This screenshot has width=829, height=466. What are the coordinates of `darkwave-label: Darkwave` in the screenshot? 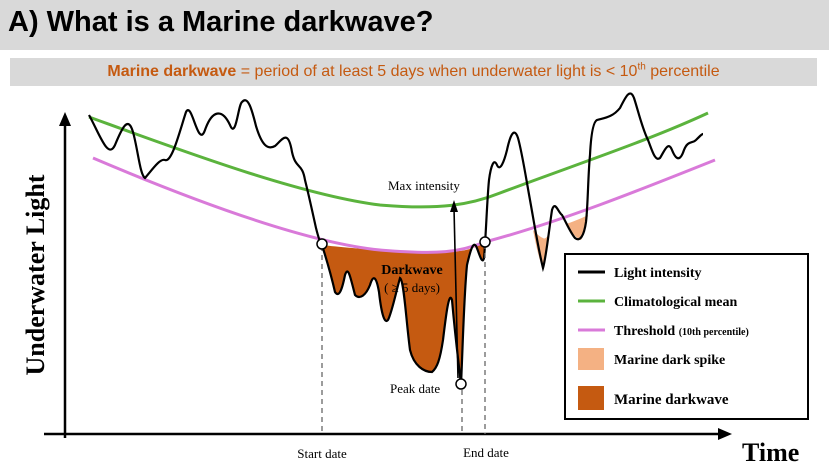 It's located at (411, 270).